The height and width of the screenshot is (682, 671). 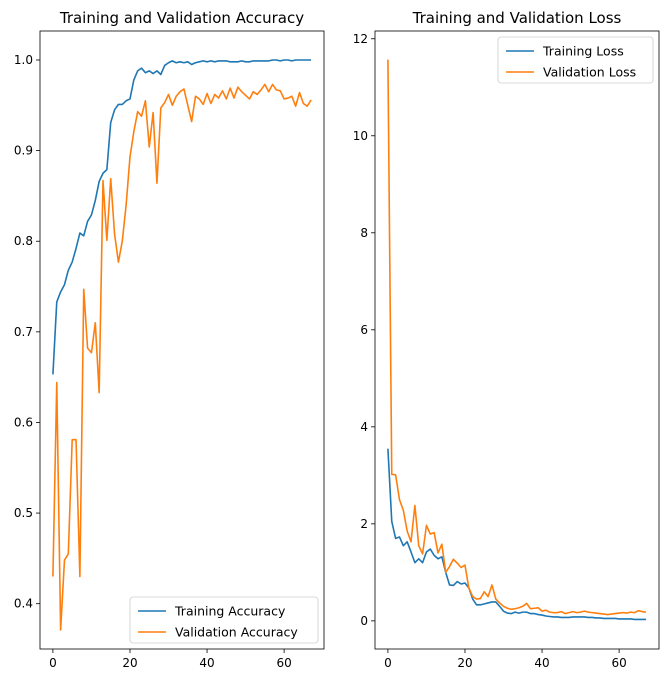 I want to click on accuracy-legend-box, so click(x=224, y=620).